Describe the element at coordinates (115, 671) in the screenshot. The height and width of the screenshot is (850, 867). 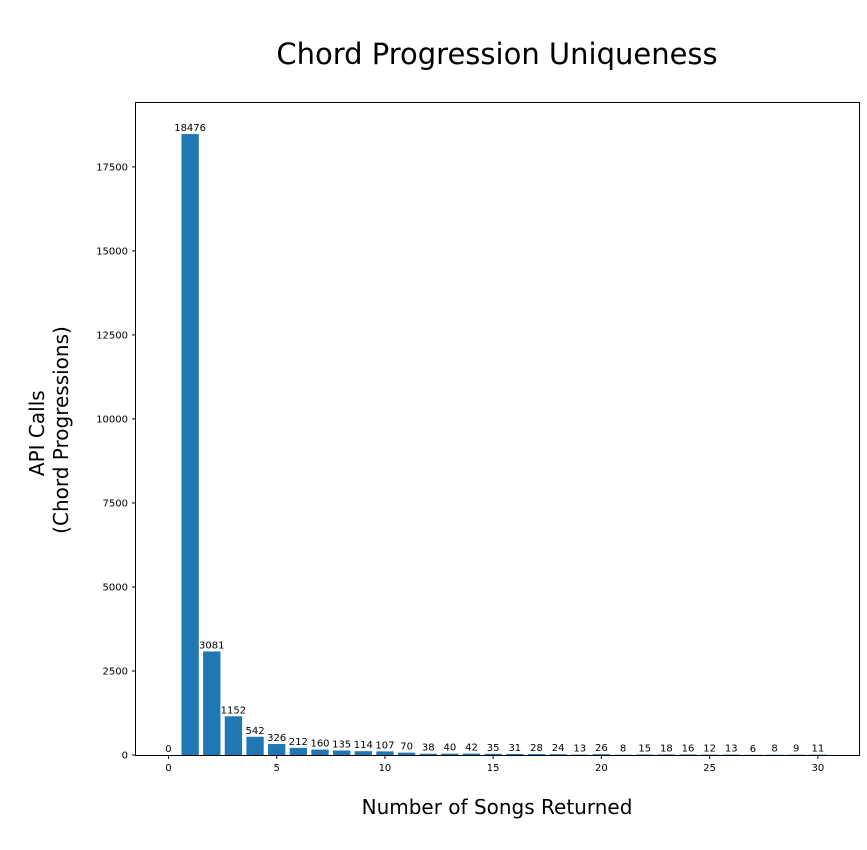
I see `y-tick-label: 2500` at that location.